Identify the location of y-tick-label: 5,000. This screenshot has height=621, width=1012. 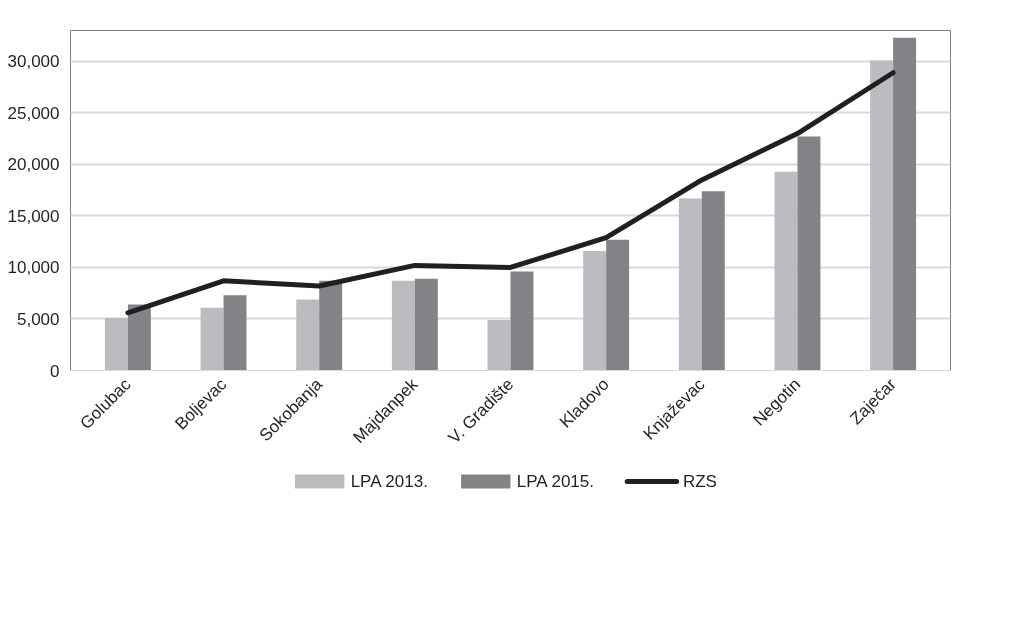
(38, 319).